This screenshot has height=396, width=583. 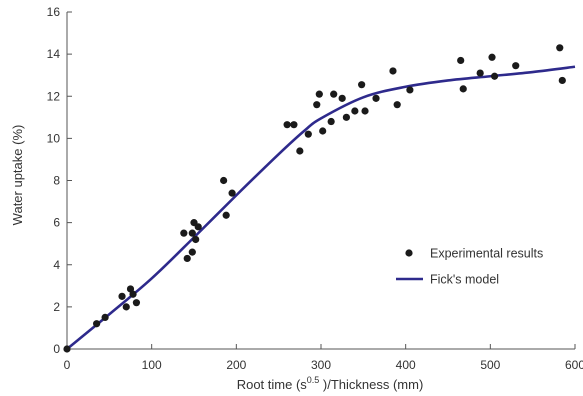 I want to click on x-axis-label: Root time (s0.5 )/Thickness (mm), so click(x=330, y=383).